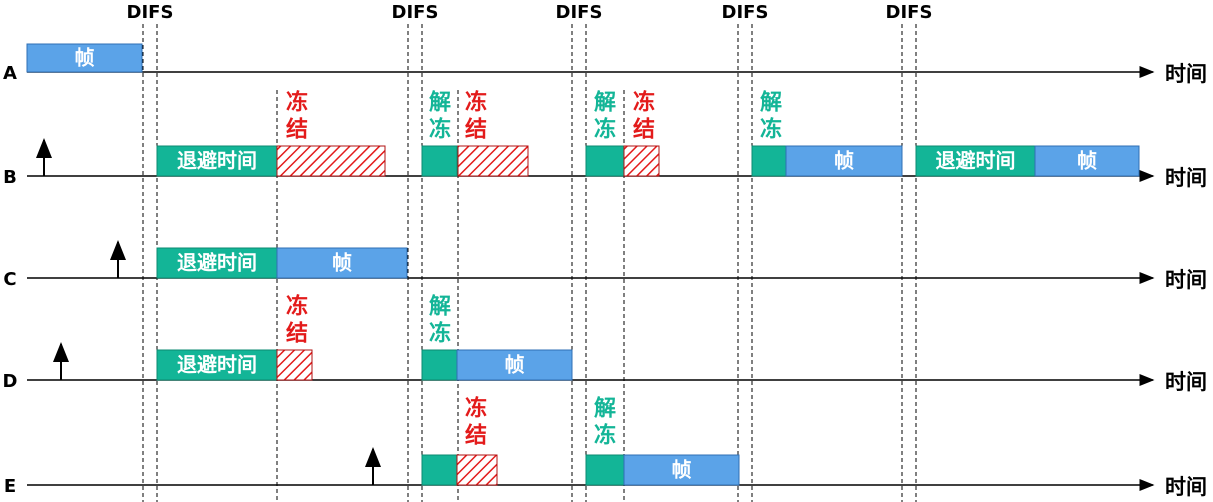  Describe the element at coordinates (10, 486) in the screenshot. I see `station-label: E` at that location.